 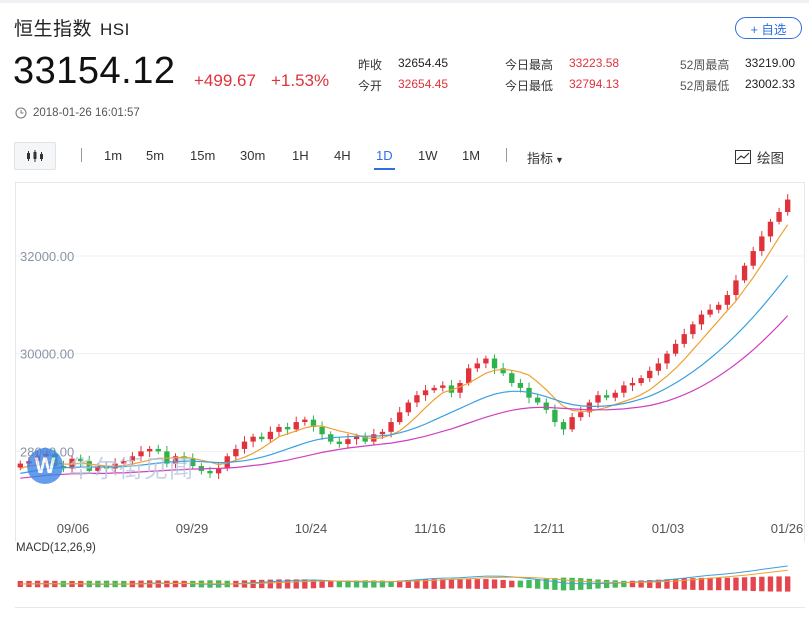 I want to click on period-1h: 1H, so click(x=300, y=155).